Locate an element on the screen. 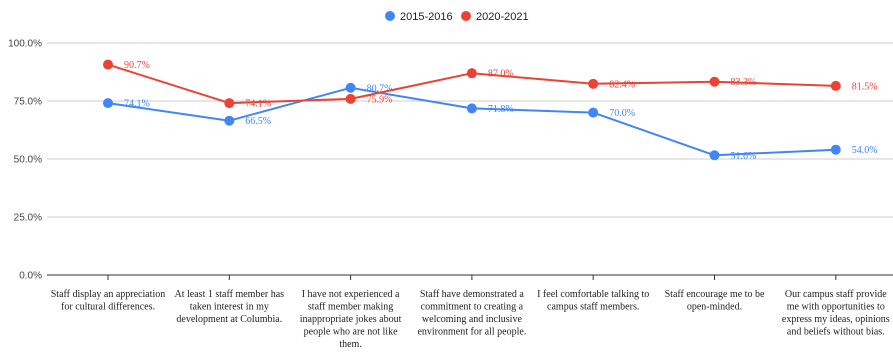  data-label: 71.8% is located at coordinates (501, 109).